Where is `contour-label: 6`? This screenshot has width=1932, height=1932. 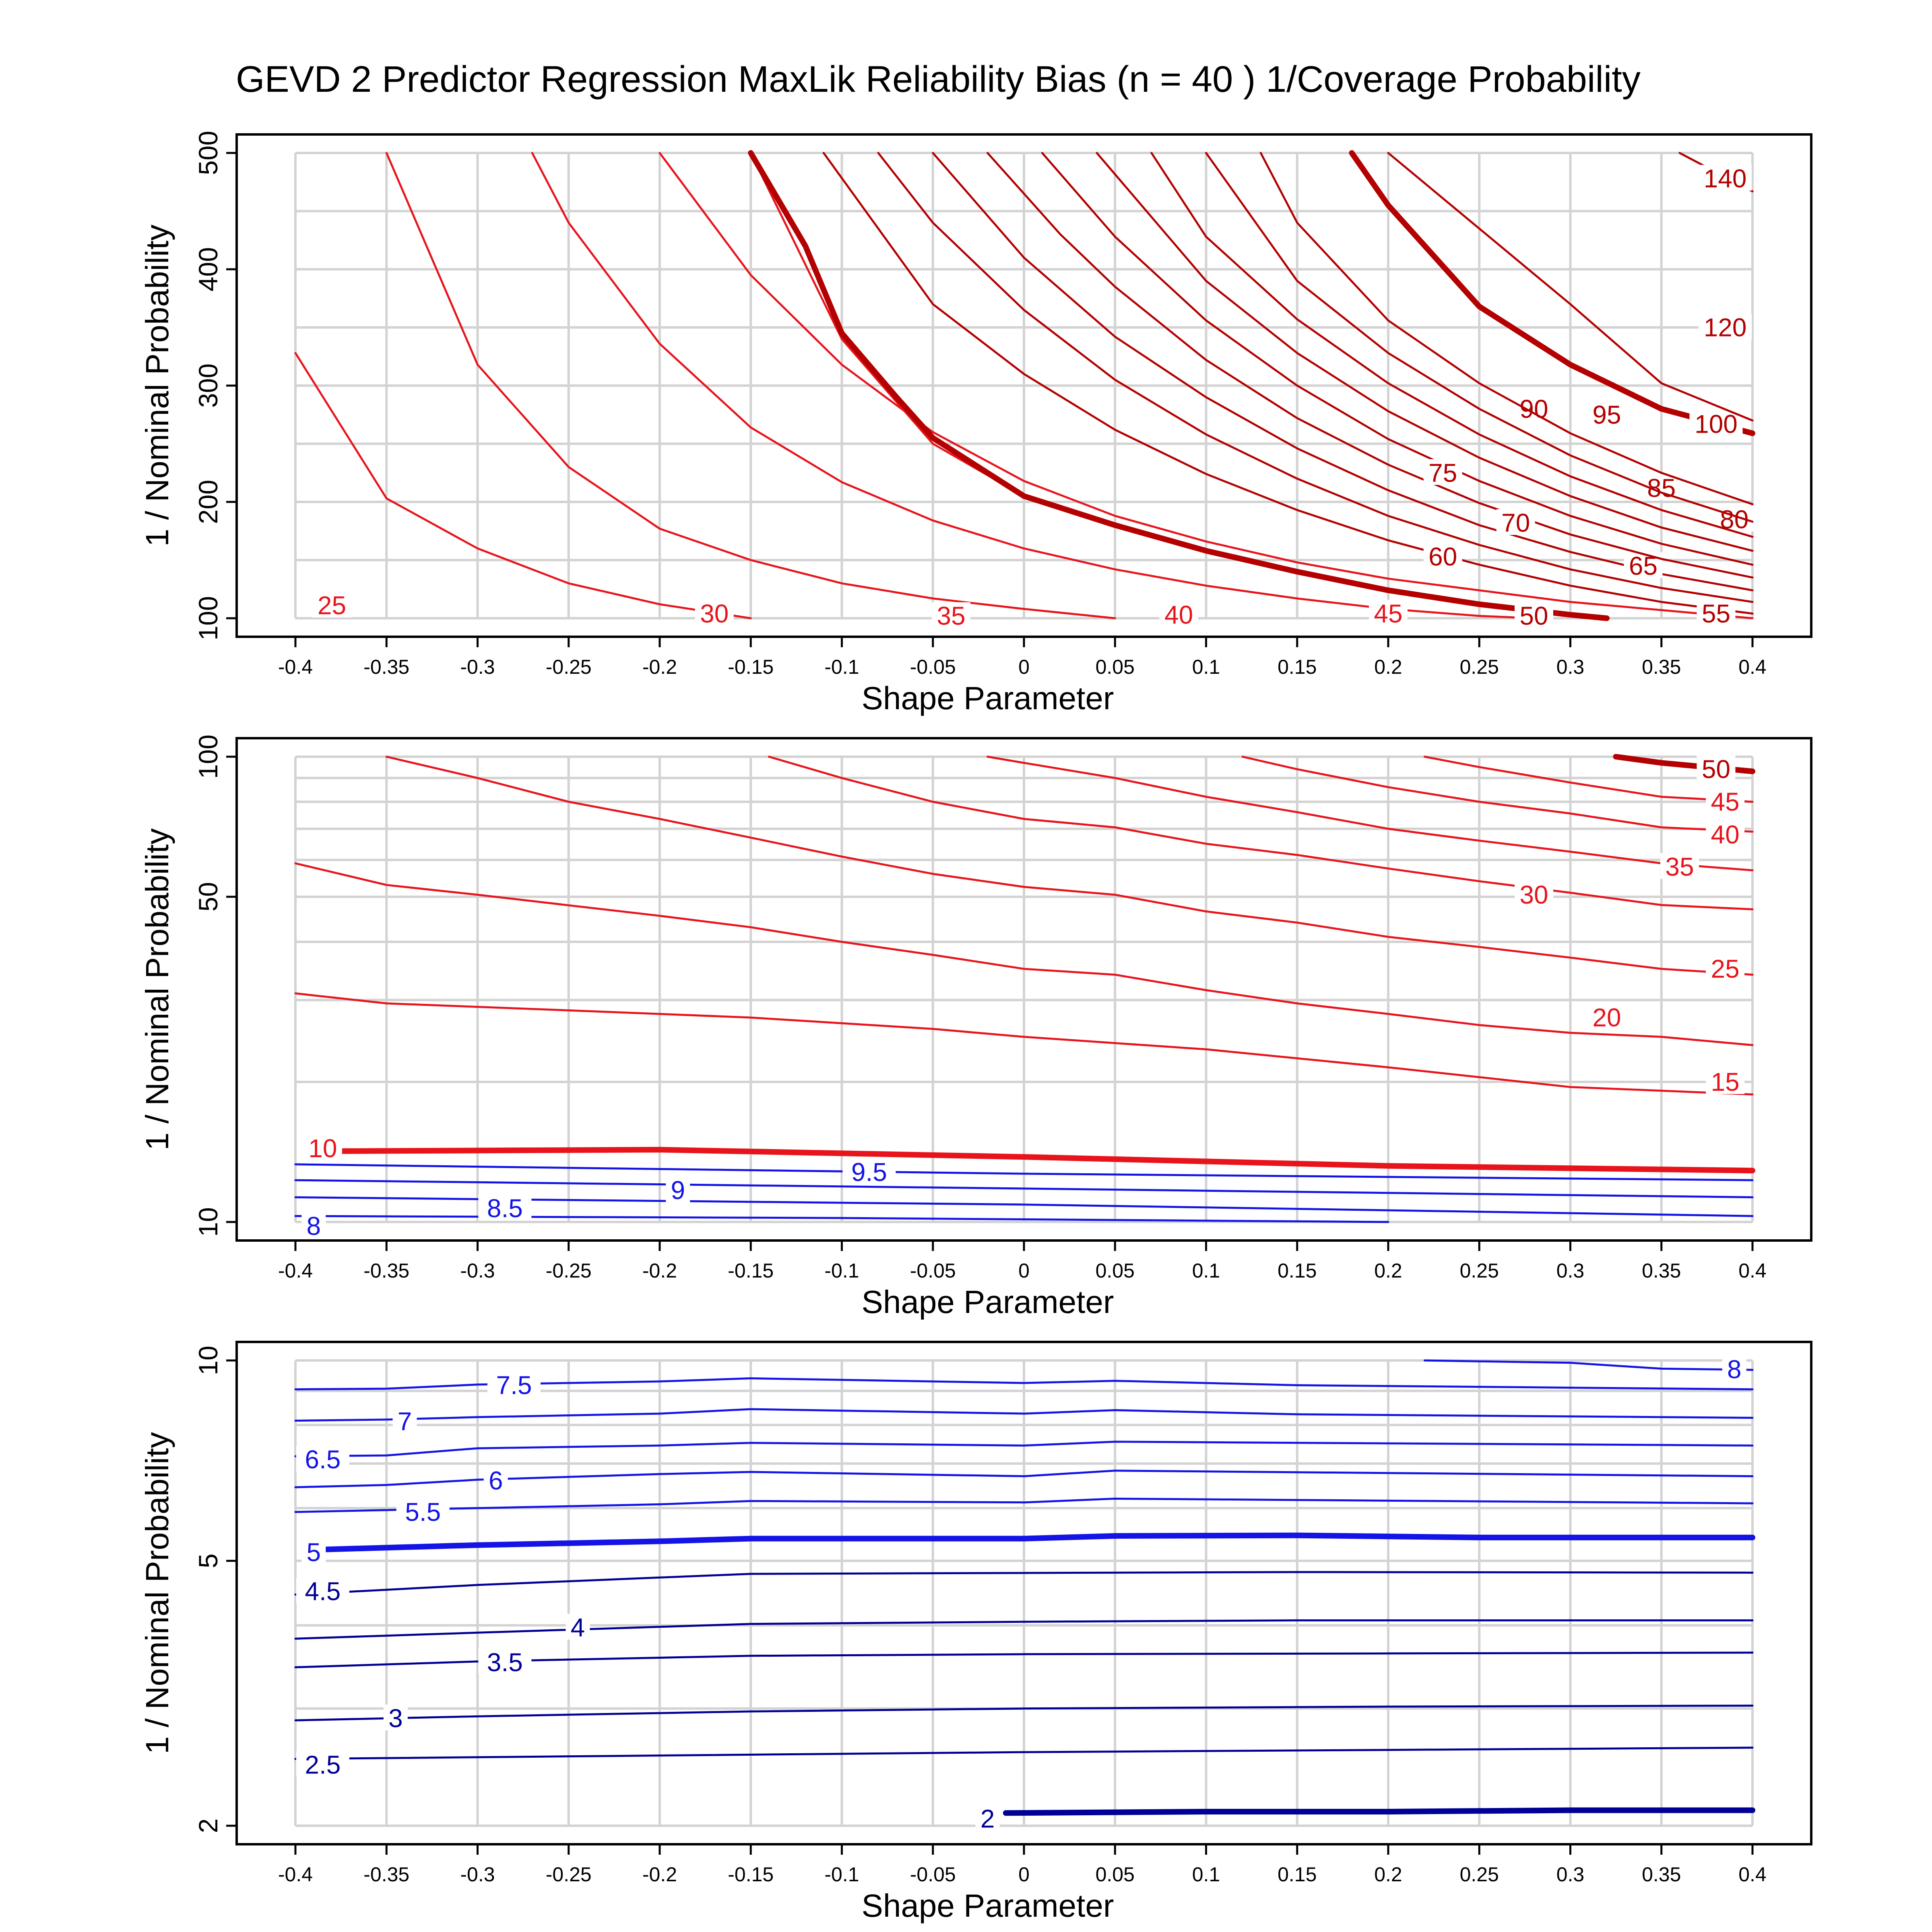
contour-label: 6 is located at coordinates (496, 1480).